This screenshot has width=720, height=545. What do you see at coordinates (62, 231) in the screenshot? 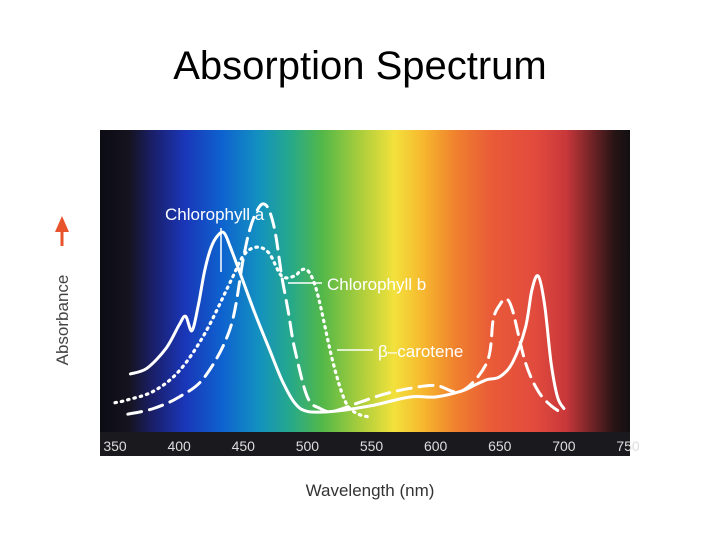
I see `absorbance-arrow-icon` at bounding box center [62, 231].